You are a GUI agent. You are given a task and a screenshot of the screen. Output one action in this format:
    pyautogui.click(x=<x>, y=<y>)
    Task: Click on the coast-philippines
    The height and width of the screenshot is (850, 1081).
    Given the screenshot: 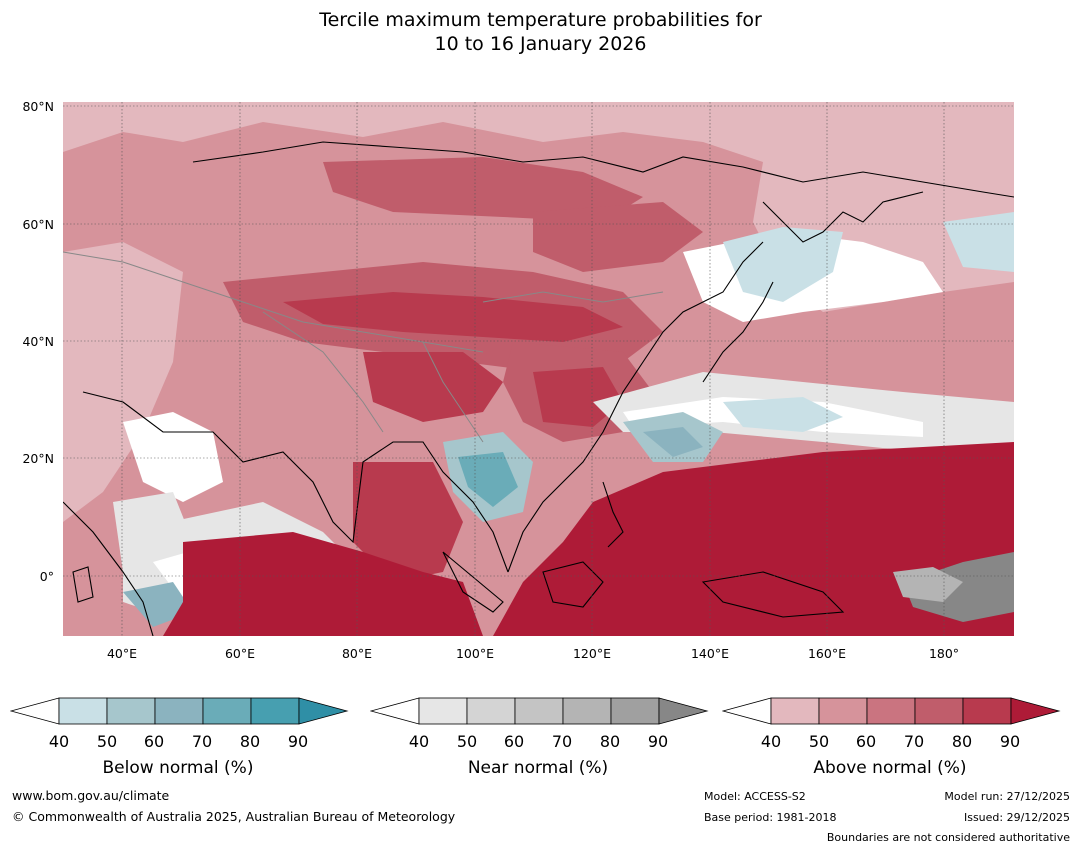 What is the action you would take?
    pyautogui.click(x=613, y=514)
    